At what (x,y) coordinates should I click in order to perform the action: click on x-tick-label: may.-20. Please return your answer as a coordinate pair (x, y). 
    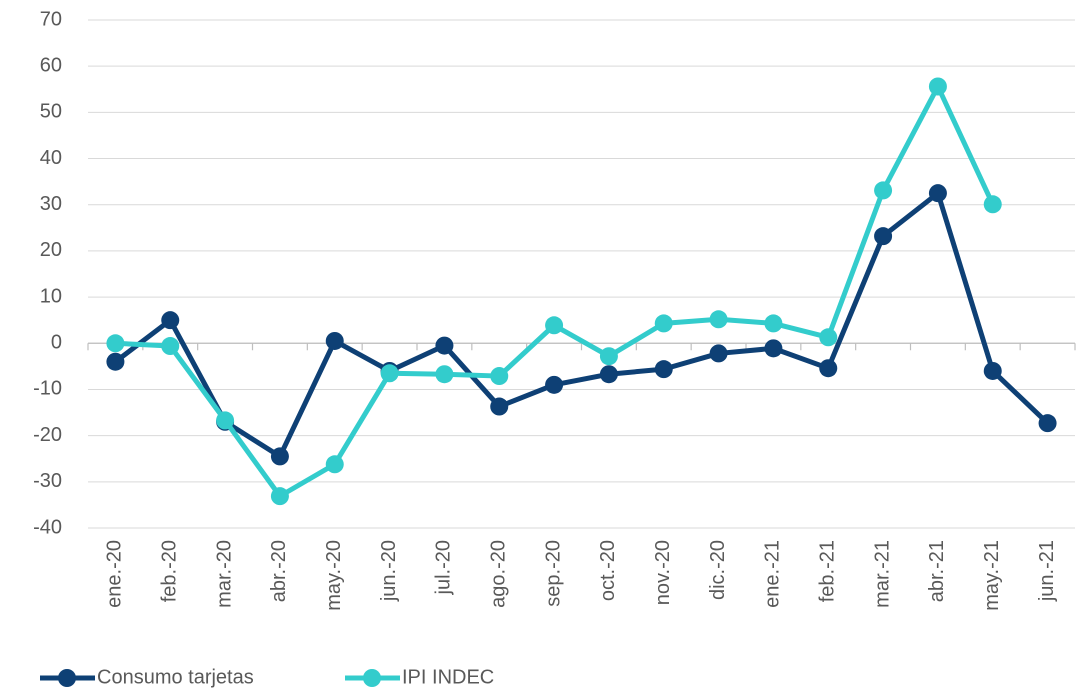
    Looking at the image, I should click on (334, 575).